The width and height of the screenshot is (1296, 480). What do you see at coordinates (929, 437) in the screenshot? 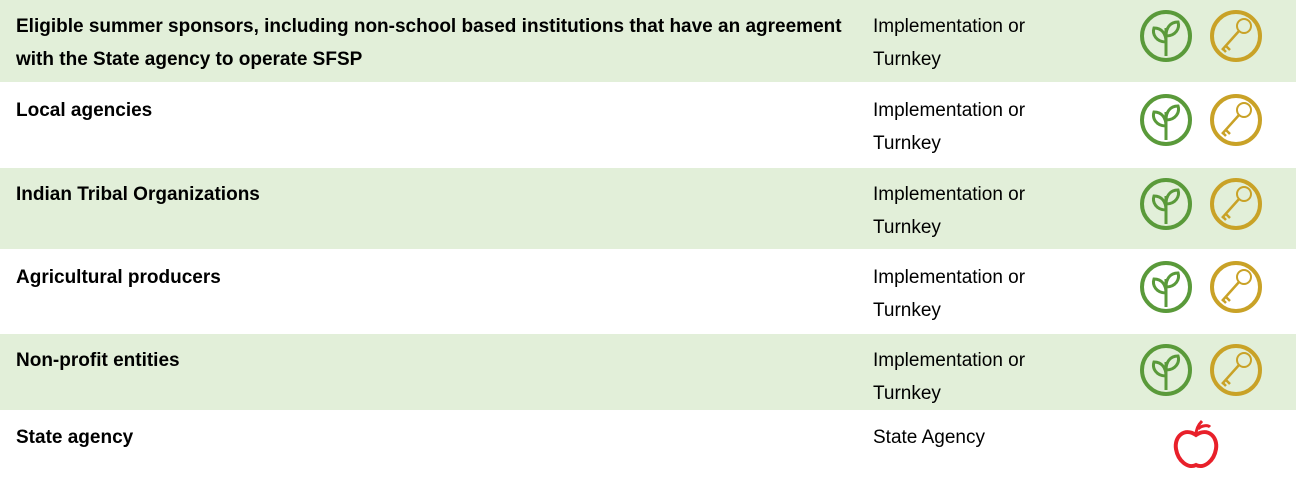
I see `type: State Agency` at bounding box center [929, 437].